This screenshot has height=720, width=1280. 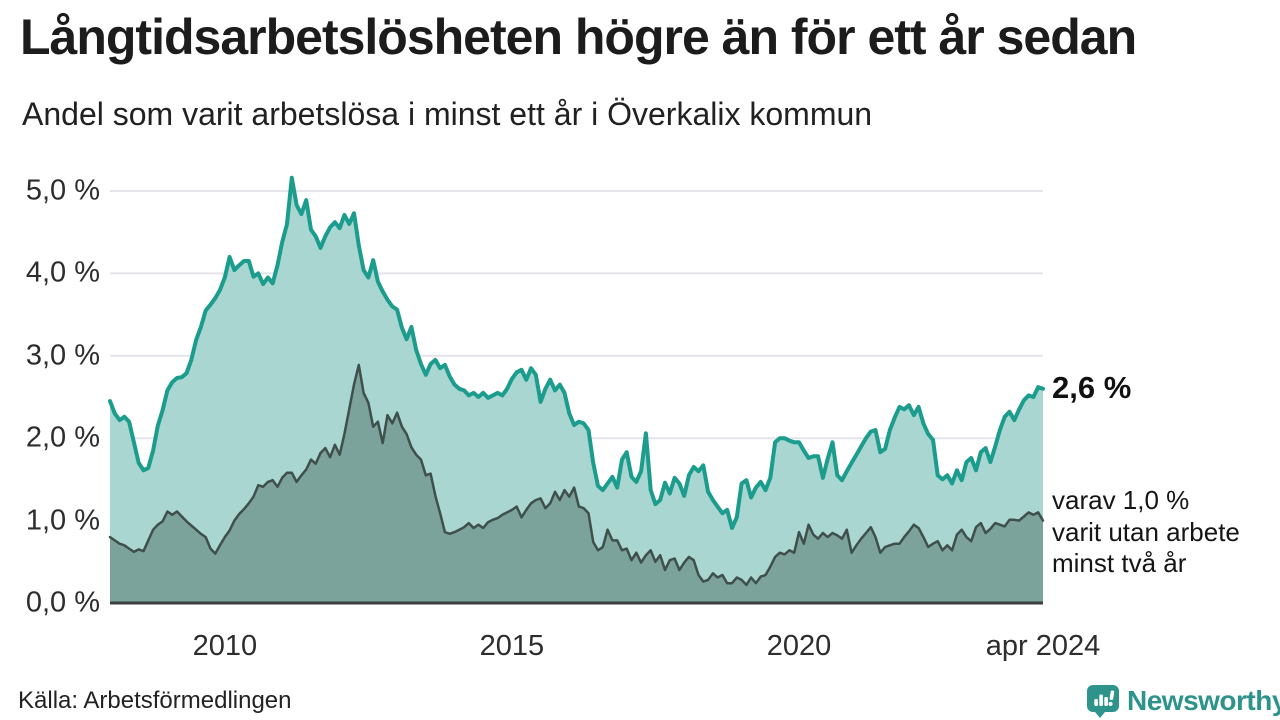 What do you see at coordinates (1092, 387) in the screenshot?
I see `last-value-annotation: 2,6 %` at bounding box center [1092, 387].